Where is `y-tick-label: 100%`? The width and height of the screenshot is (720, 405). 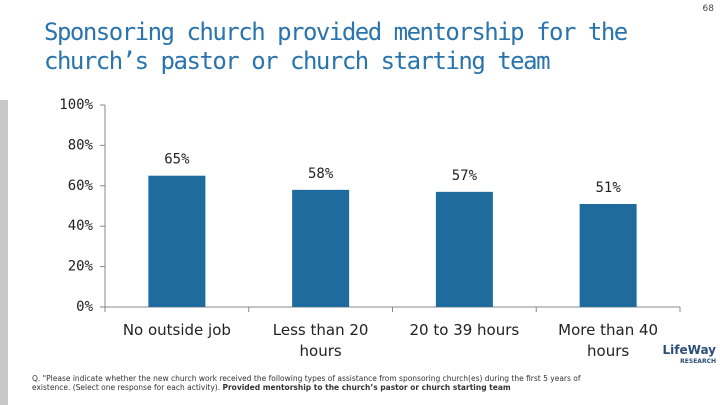
y-tick-label: 100% is located at coordinates (76, 105).